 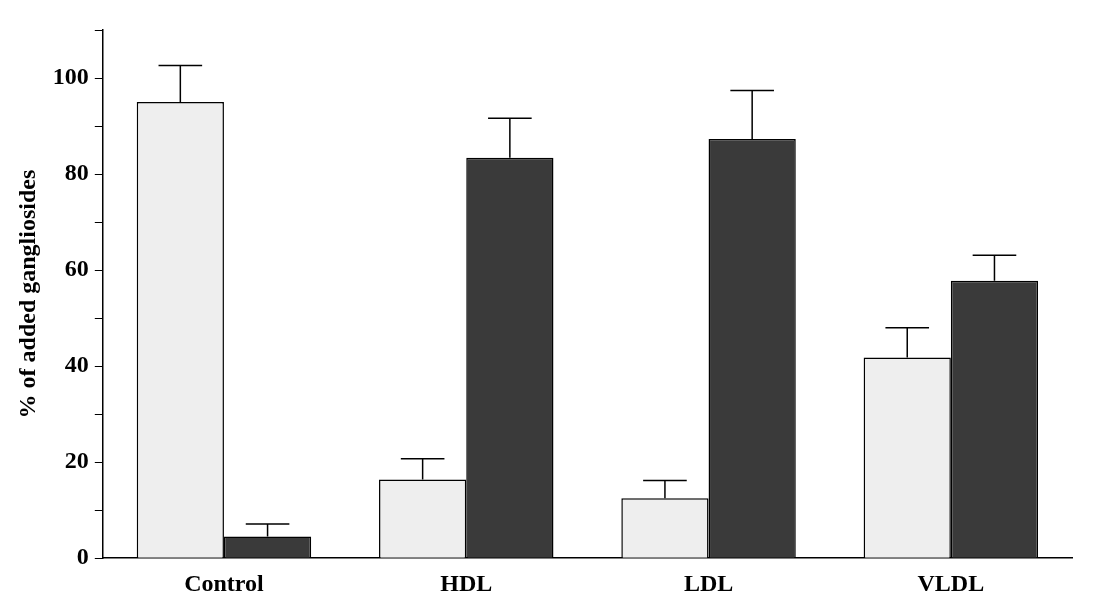 I want to click on y-tick-label: 80, so click(x=76, y=172).